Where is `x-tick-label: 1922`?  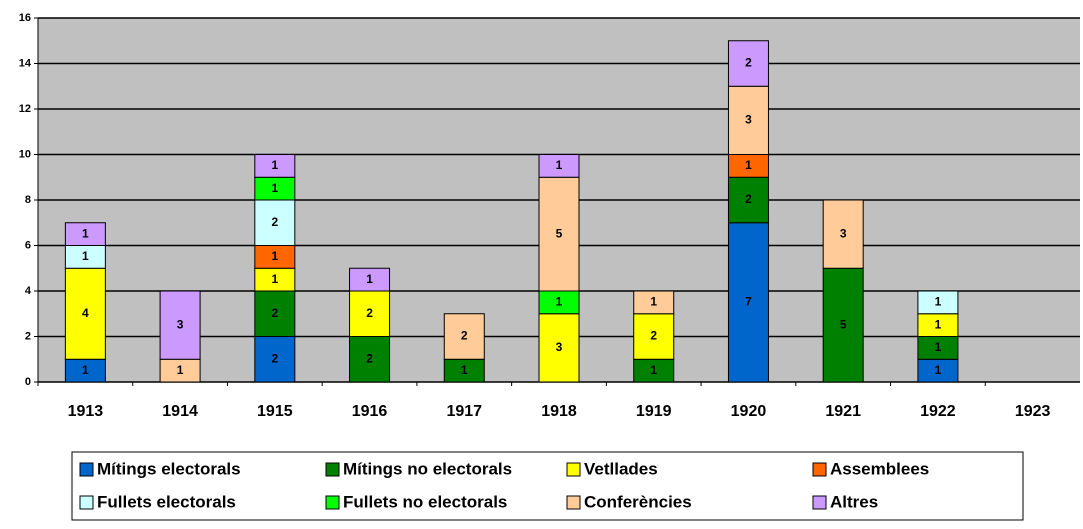 x-tick-label: 1922 is located at coordinates (938, 411).